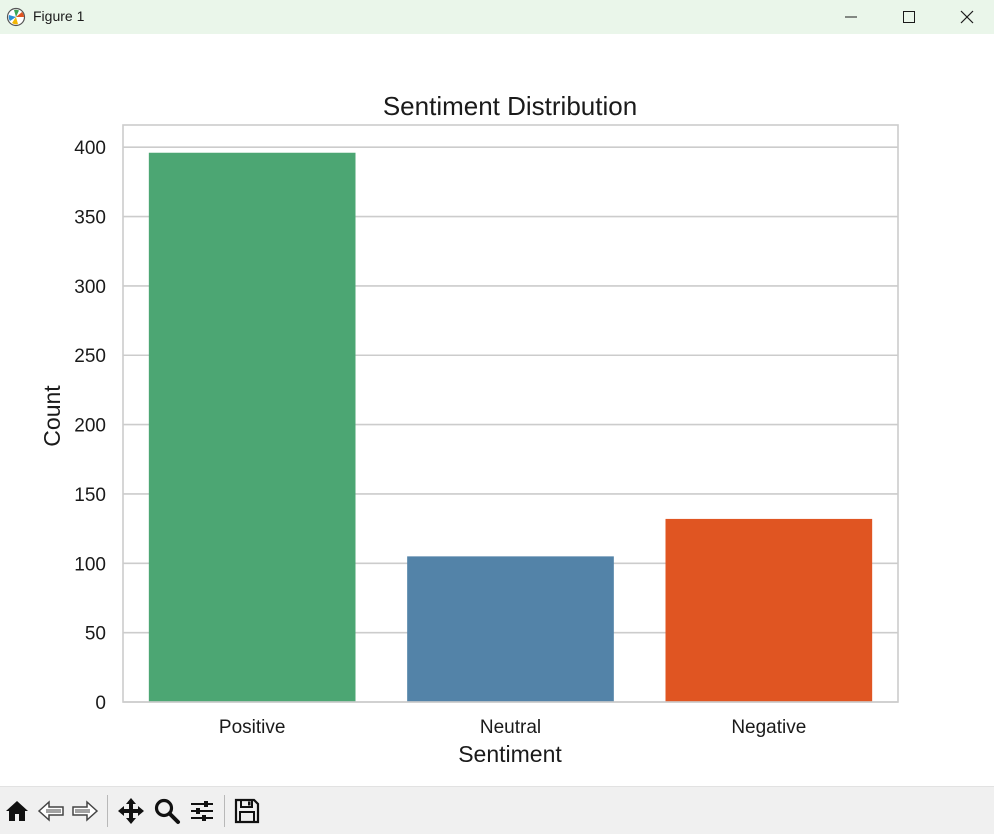 The width and height of the screenshot is (994, 834). I want to click on zoom-icon, so click(167, 811).